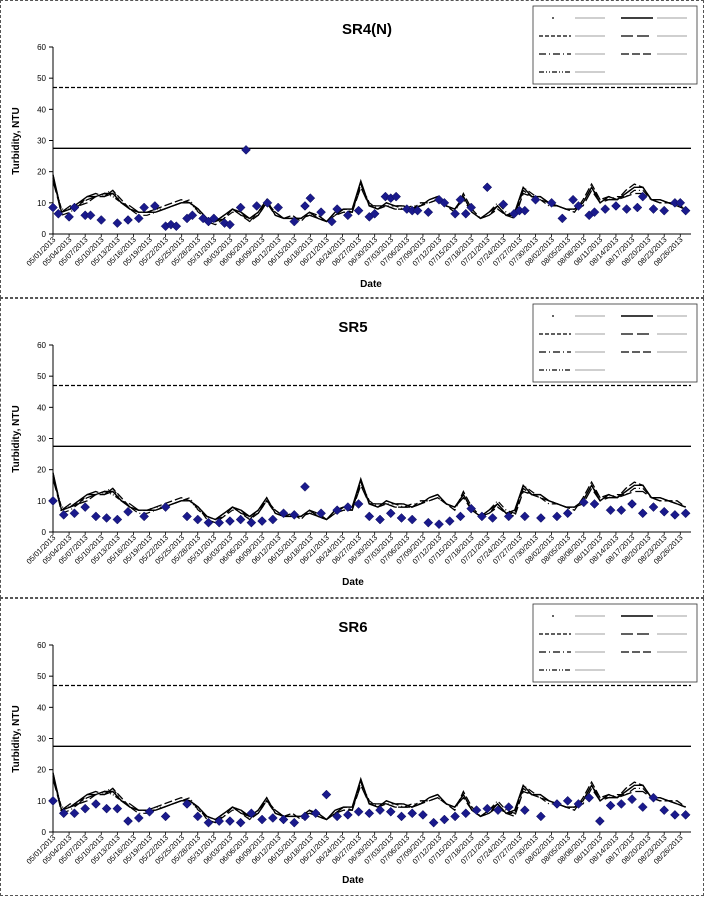 Image resolution: width=704 pixels, height=897 pixels. I want to click on y-tick-label: 40, so click(41, 707).